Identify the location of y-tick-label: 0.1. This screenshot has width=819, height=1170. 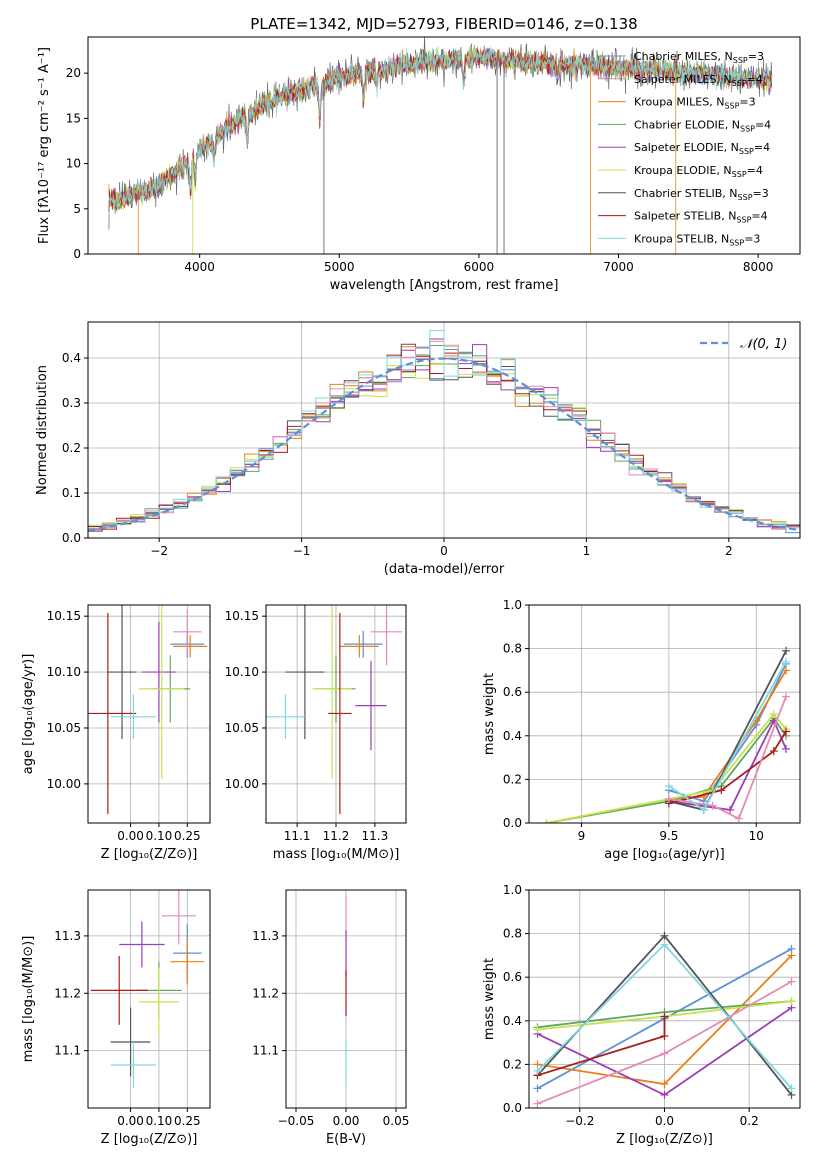
(71, 493).